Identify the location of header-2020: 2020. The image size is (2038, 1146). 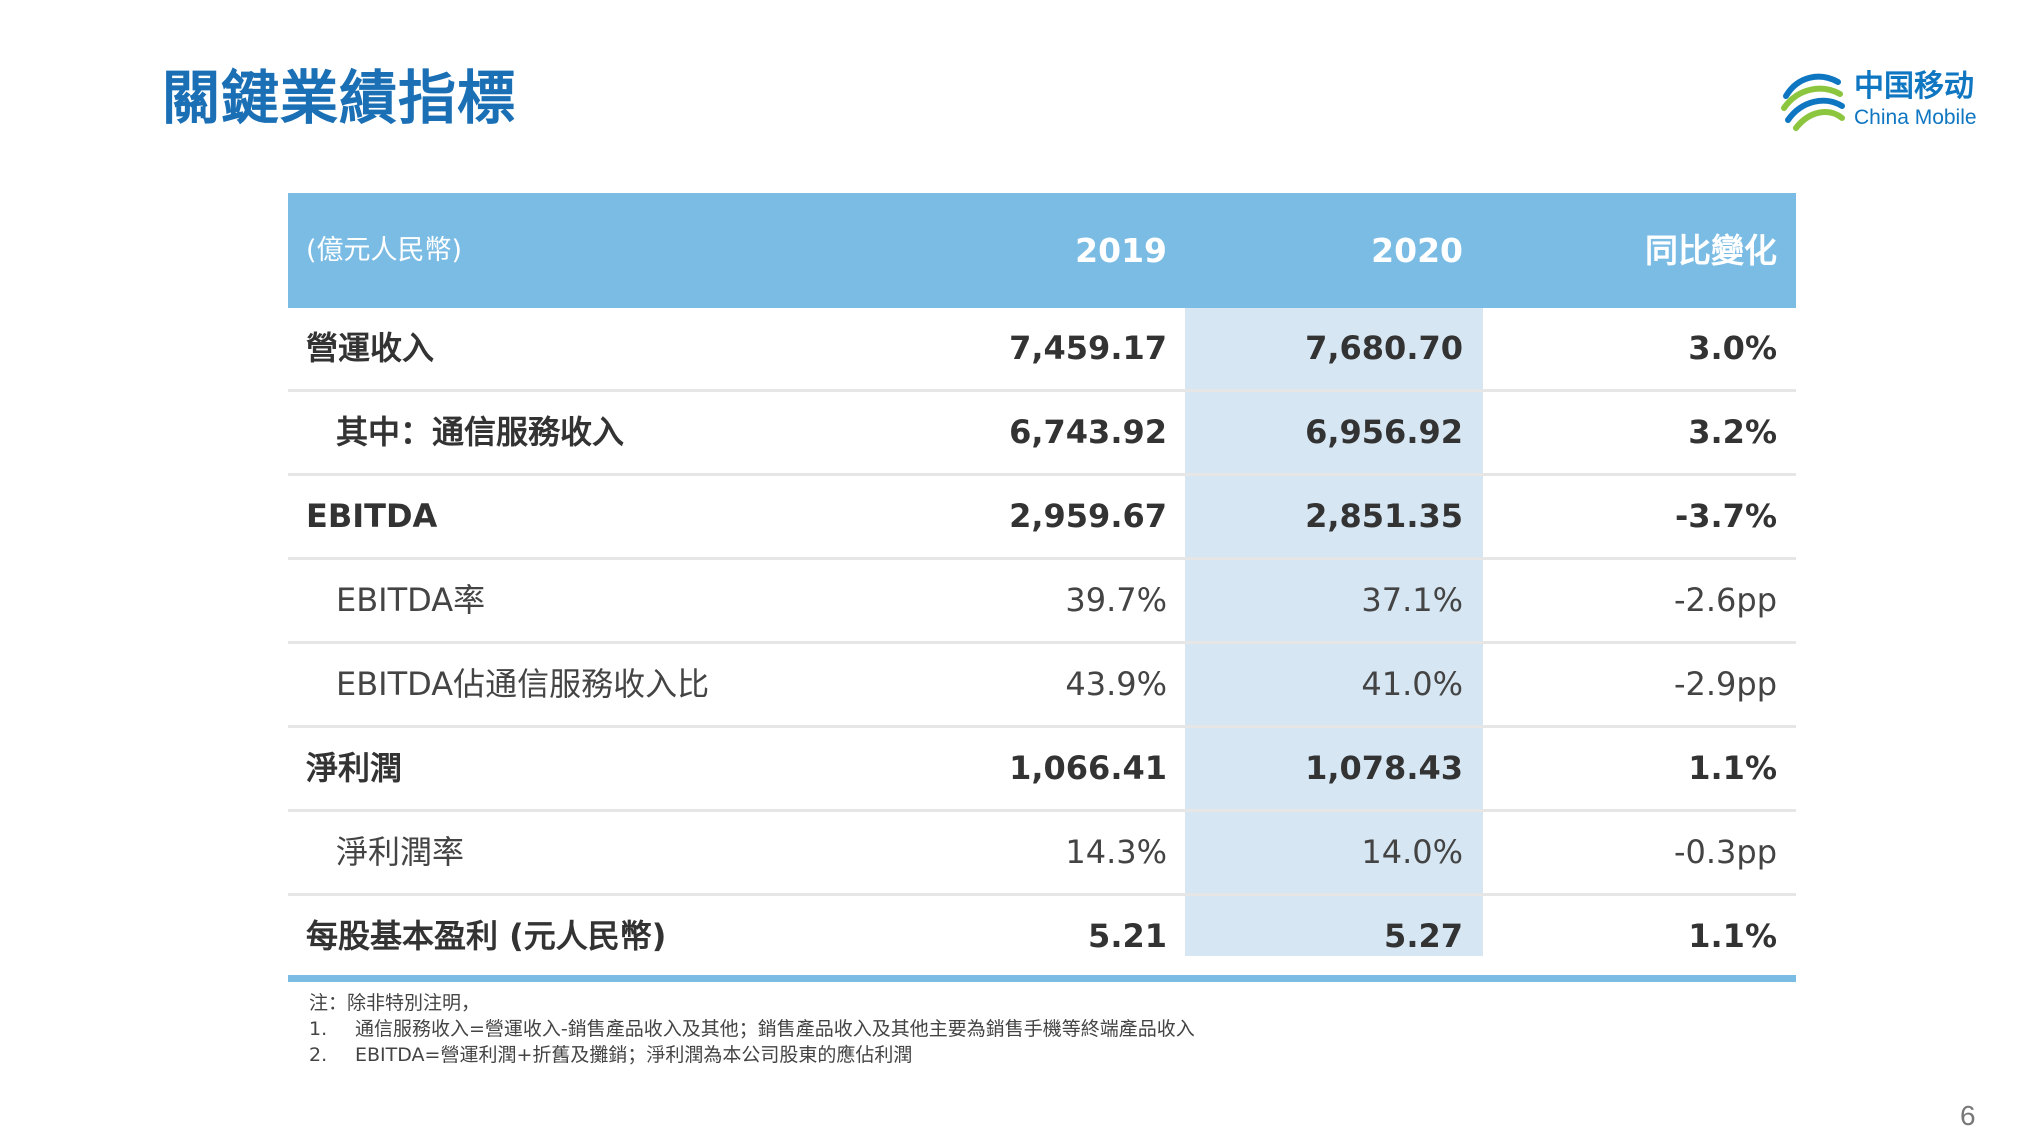
(1417, 250).